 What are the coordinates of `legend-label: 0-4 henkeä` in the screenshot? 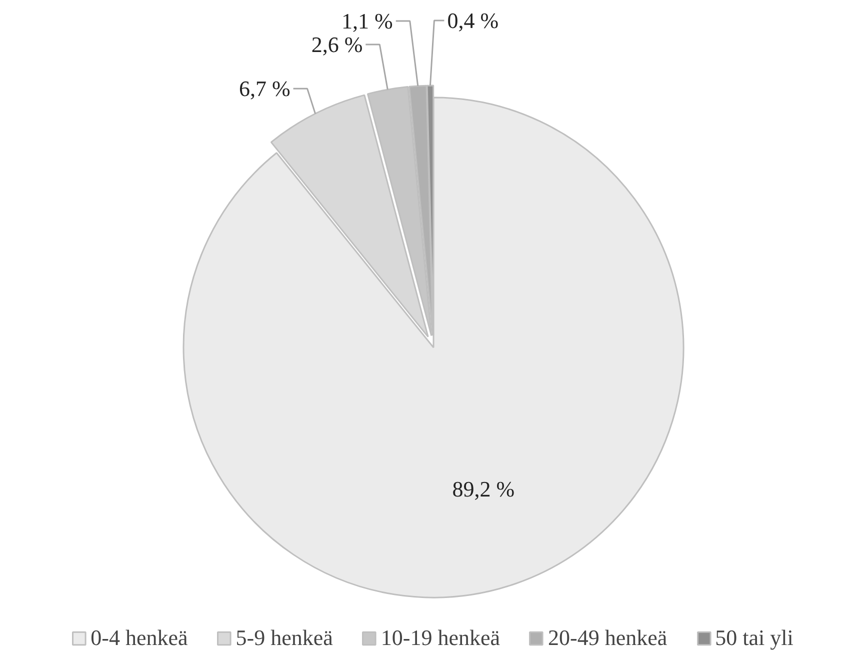 It's located at (139, 638).